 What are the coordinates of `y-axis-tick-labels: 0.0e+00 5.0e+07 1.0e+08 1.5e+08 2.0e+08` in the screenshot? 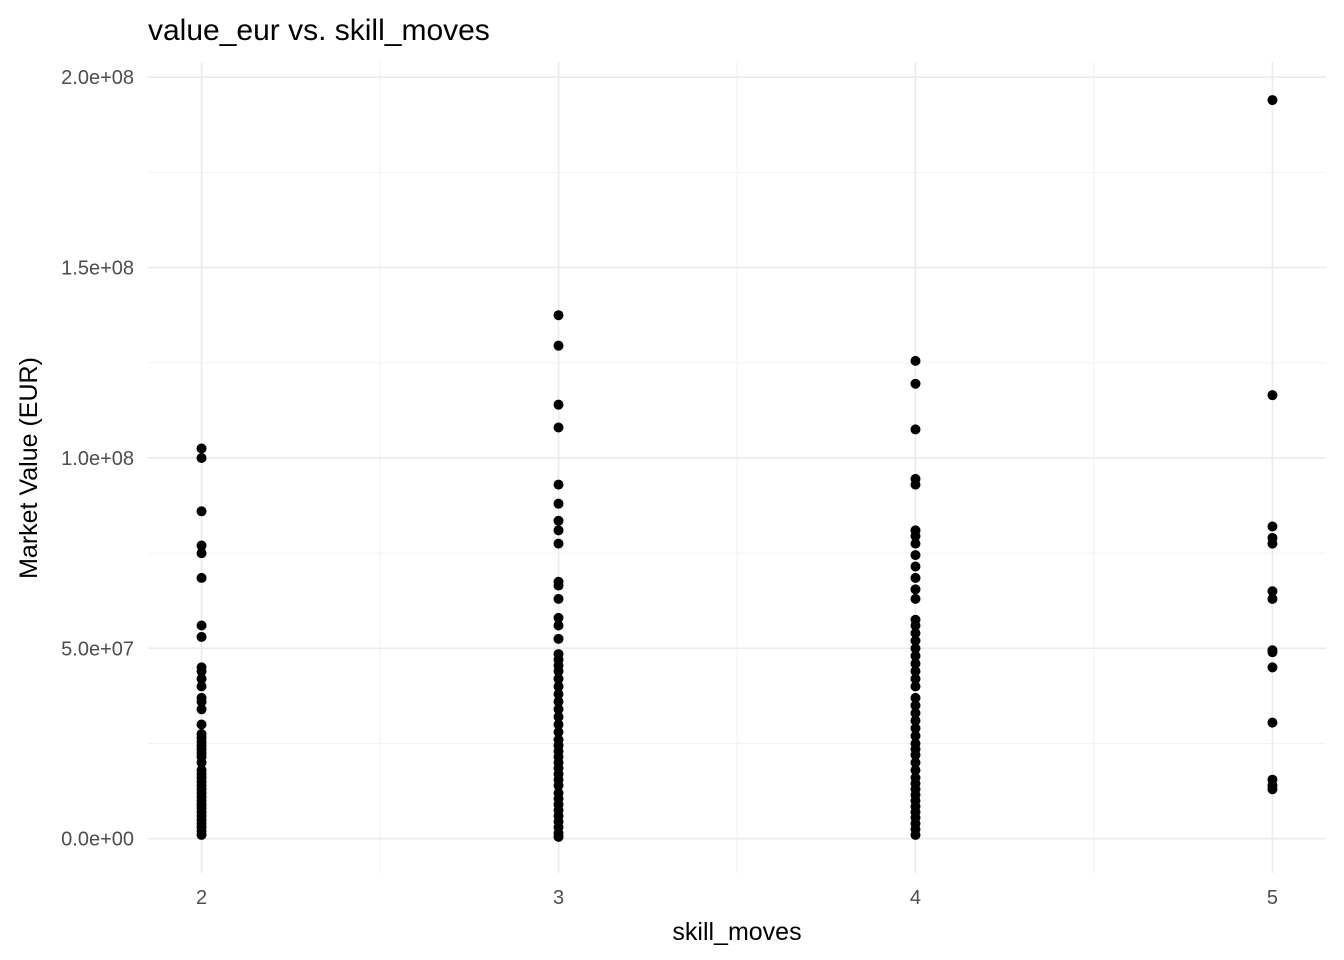 It's located at (97, 459).